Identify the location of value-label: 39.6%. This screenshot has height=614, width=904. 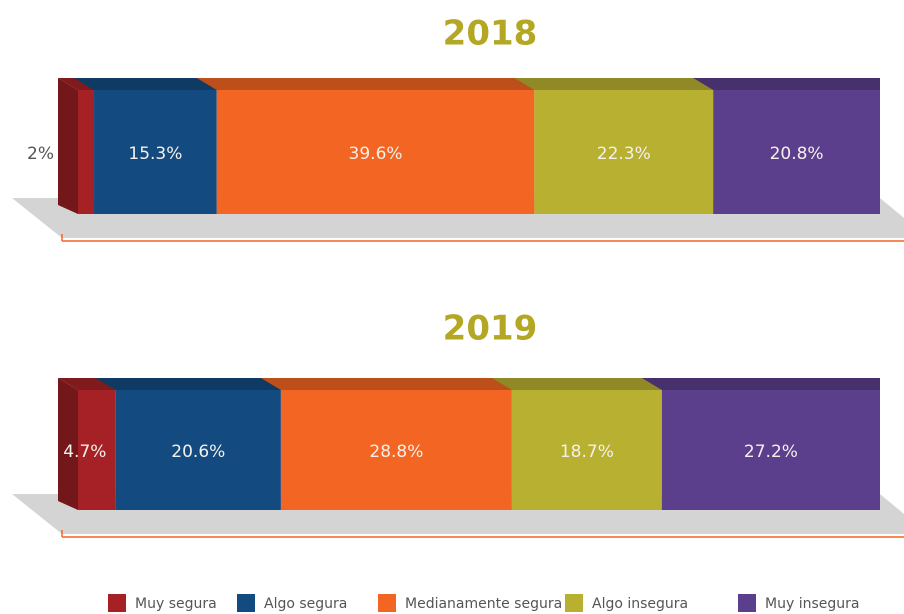
(376, 154).